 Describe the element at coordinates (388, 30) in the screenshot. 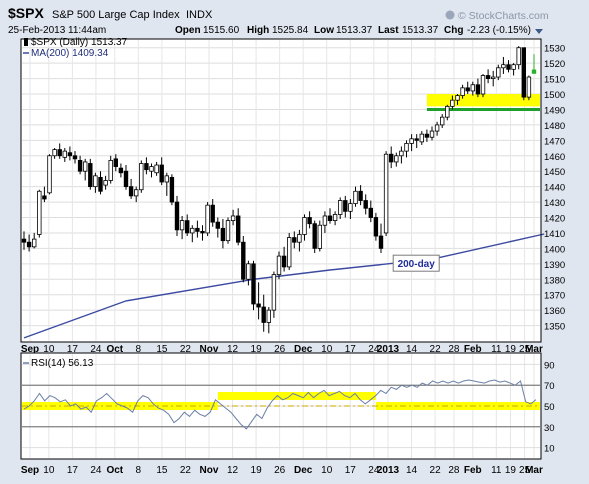

I see `last-label: Last` at that location.